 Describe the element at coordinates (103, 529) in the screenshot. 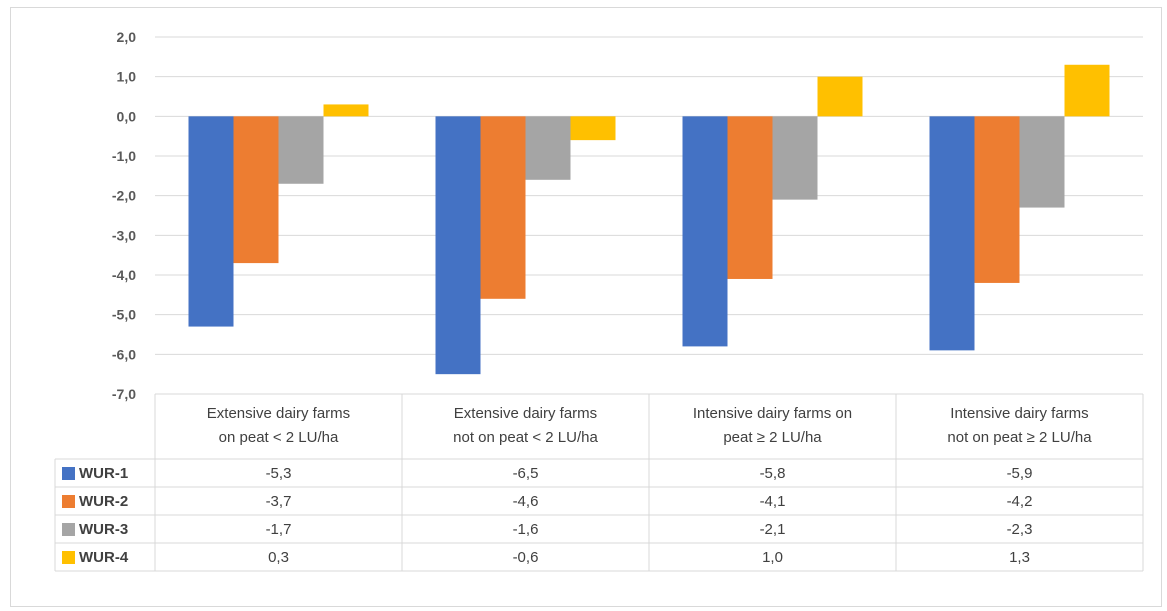

I see `legend-label: WUR-3` at that location.